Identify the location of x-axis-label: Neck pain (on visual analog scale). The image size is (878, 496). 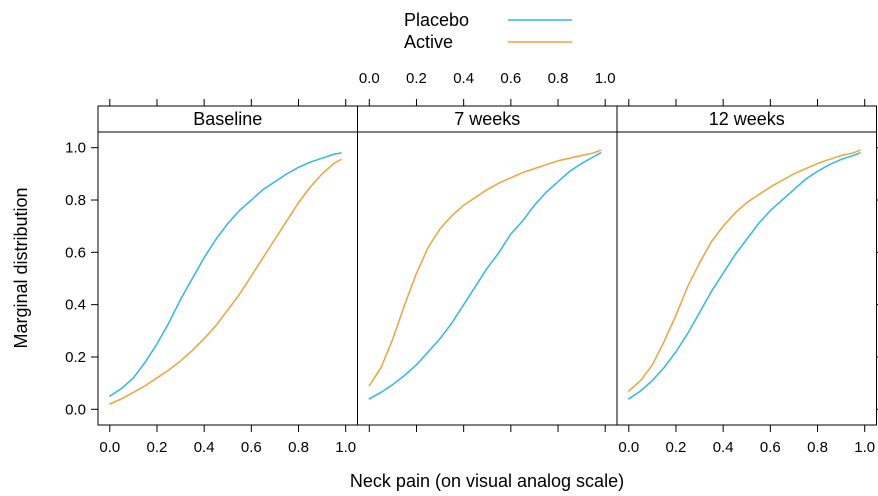
(487, 481).